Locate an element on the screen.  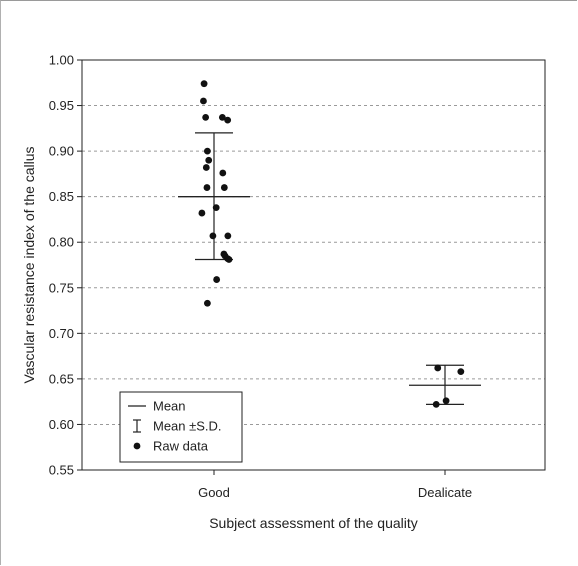
legend: Mean Mean ±S.D. Raw data is located at coordinates (181, 427).